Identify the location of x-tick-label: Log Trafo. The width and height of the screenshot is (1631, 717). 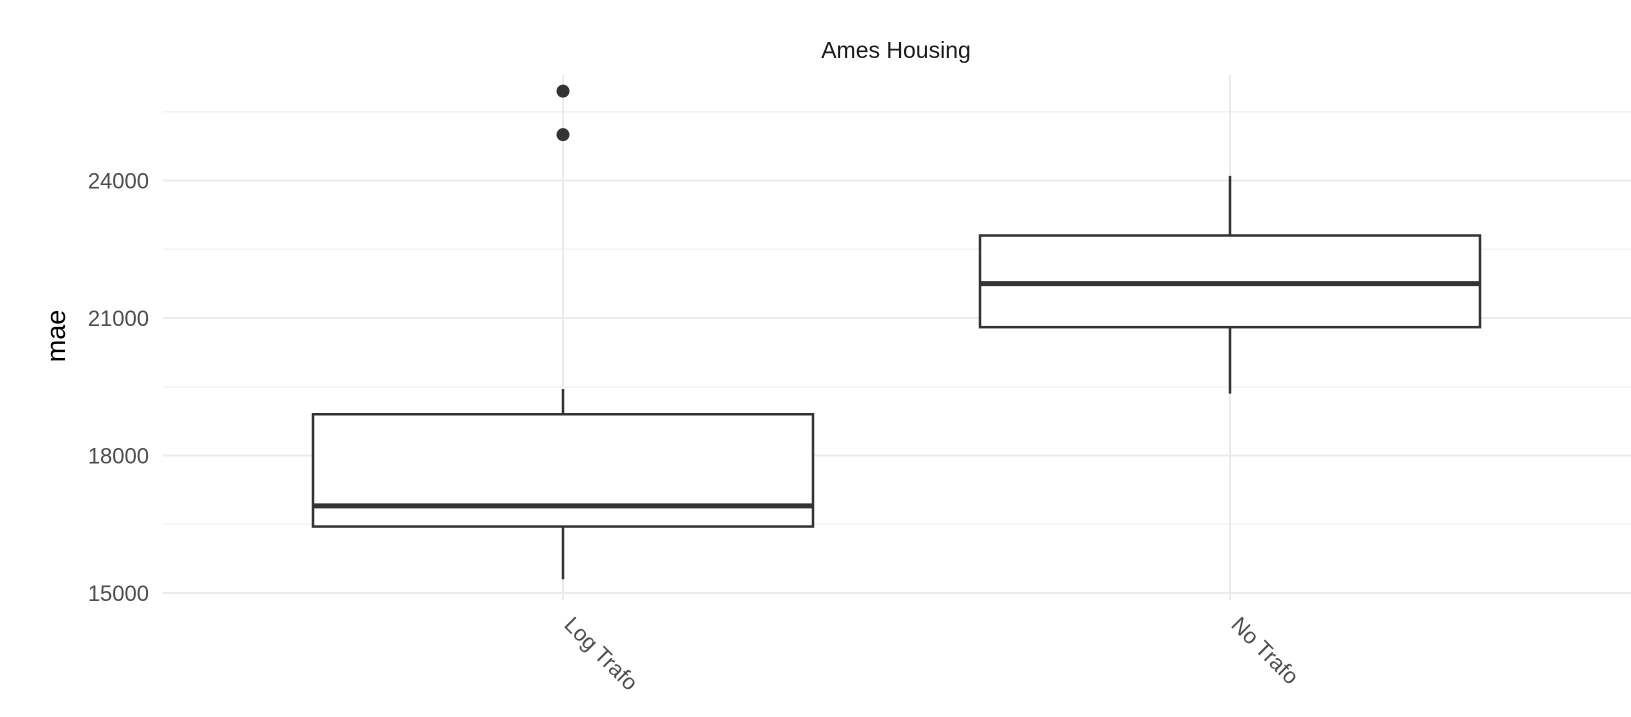
(600, 653).